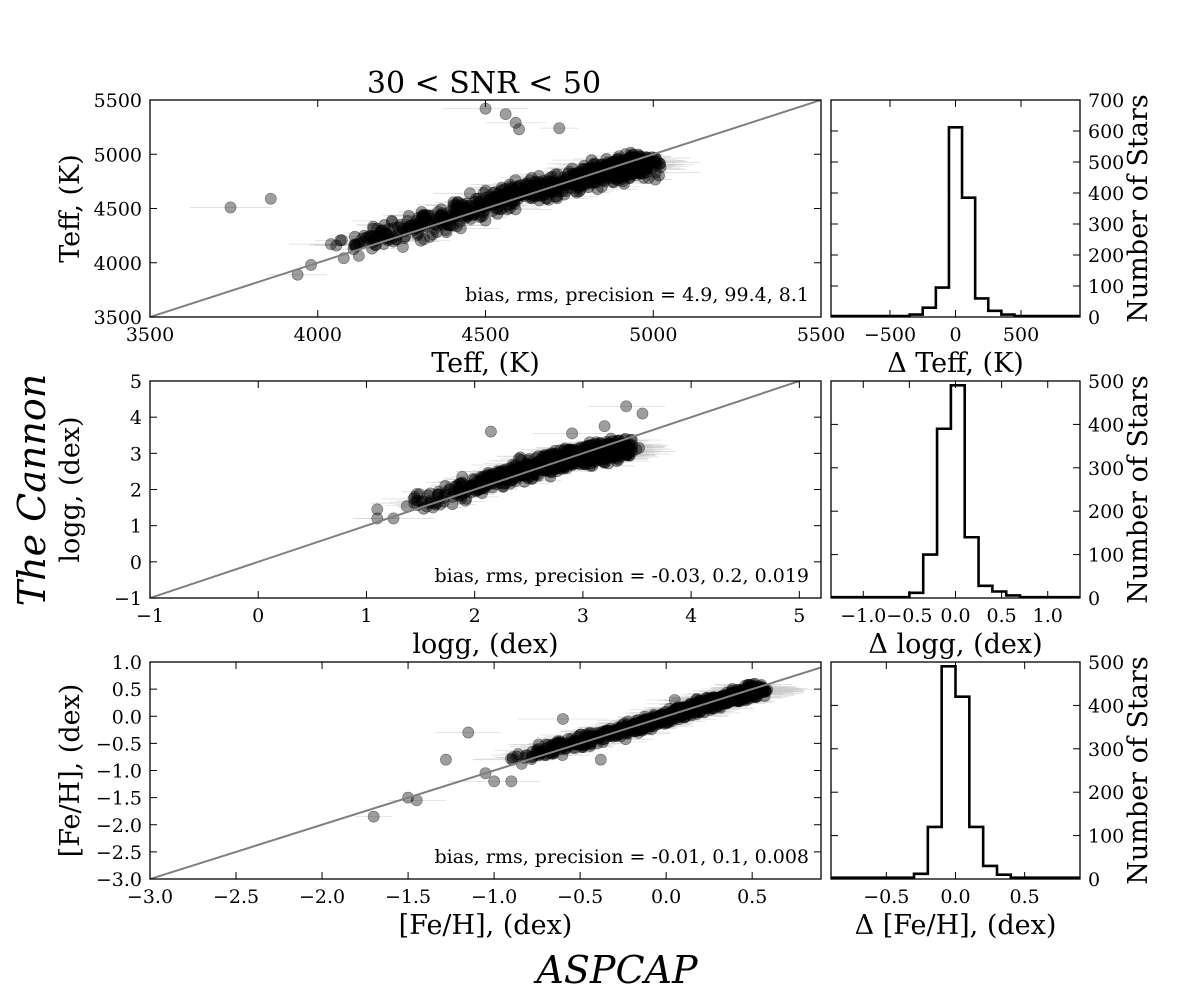  I want to click on x-tick-label: 4000, so click(318, 335).